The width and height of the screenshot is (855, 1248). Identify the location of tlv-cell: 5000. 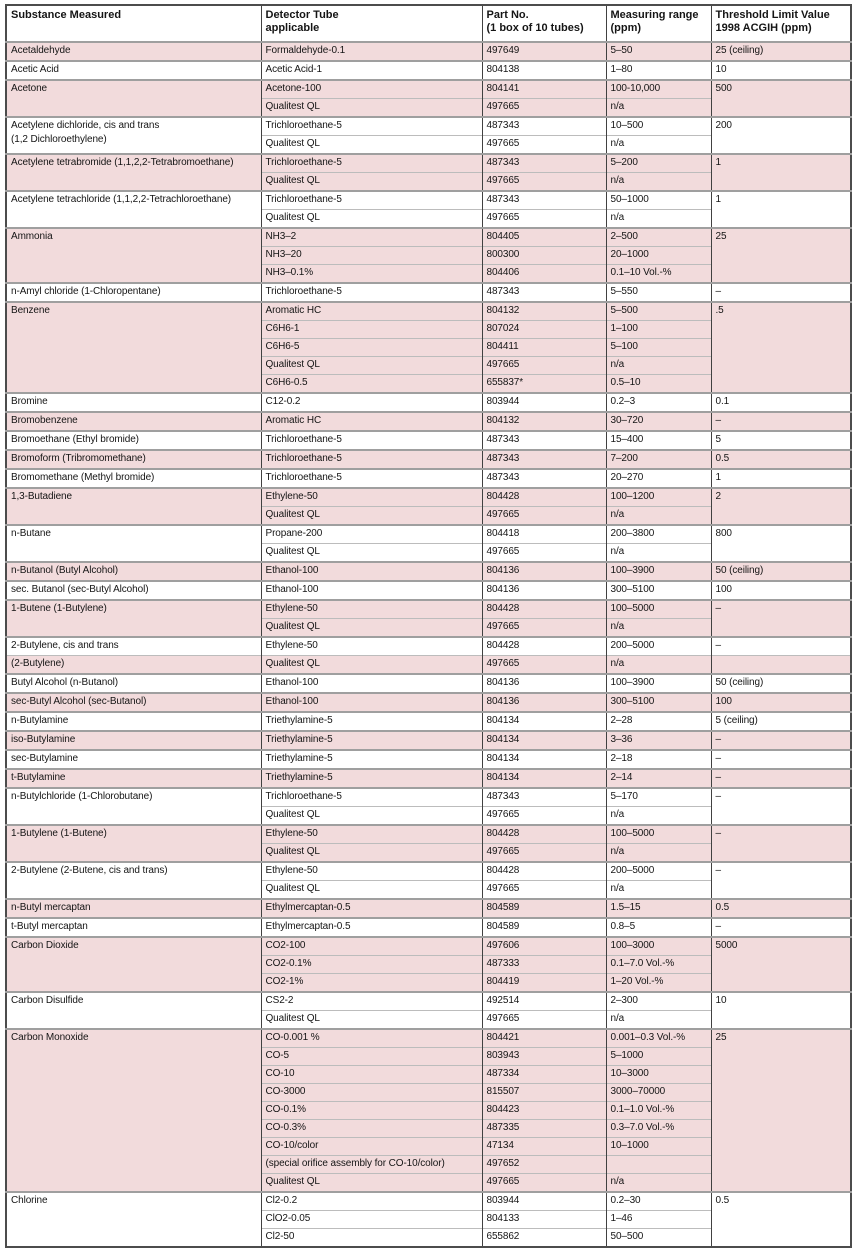
(780, 964).